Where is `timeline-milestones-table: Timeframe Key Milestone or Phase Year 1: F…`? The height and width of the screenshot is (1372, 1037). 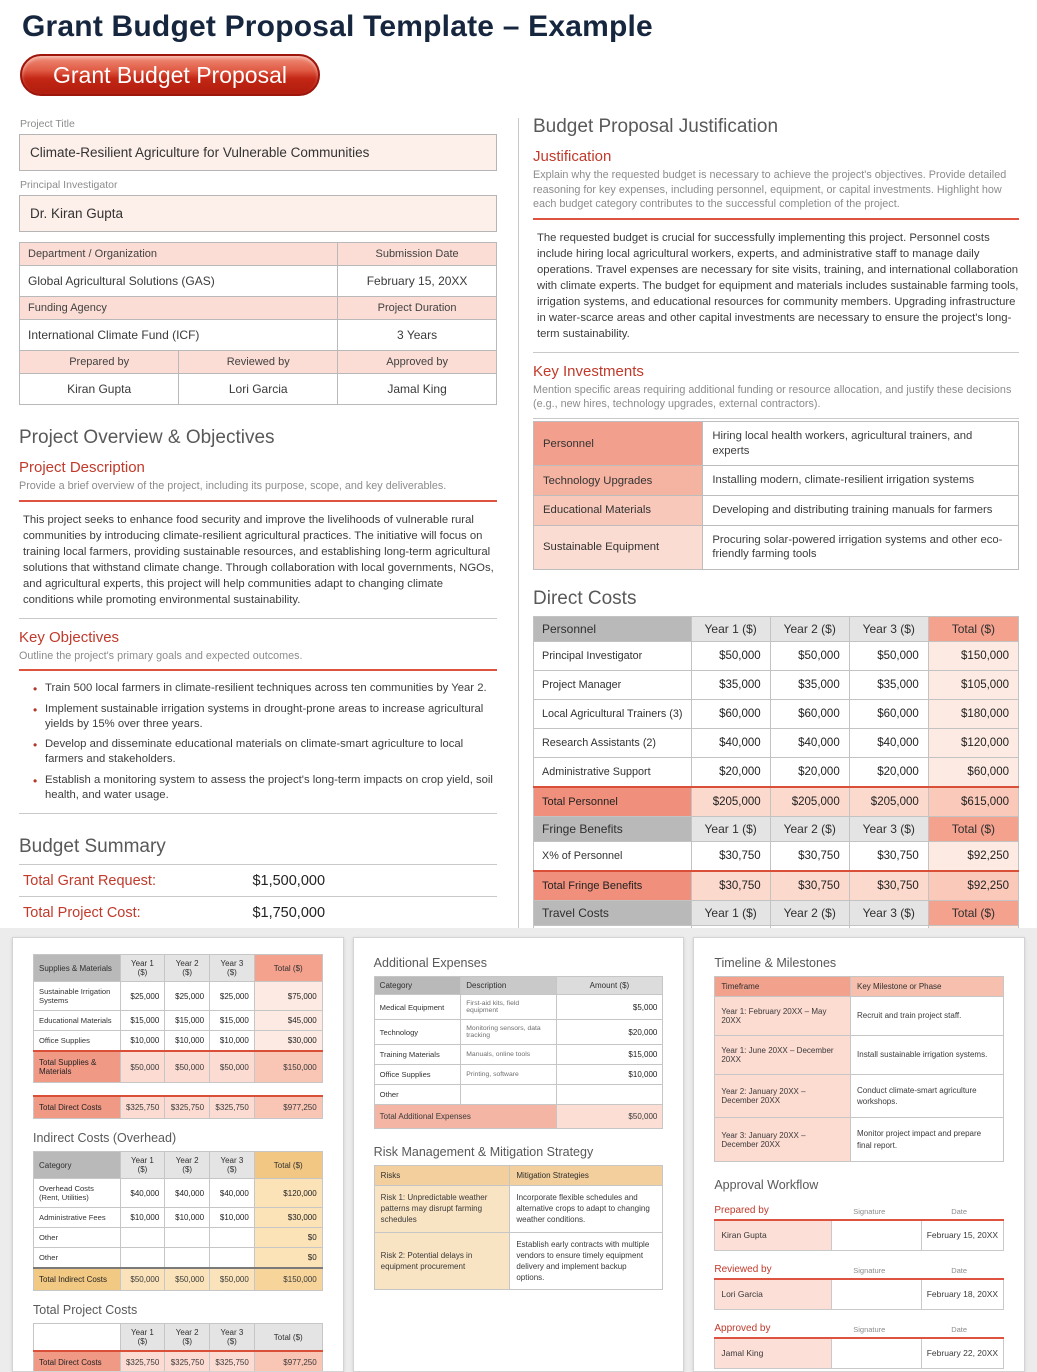 timeline-milestones-table: Timeframe Key Milestone or Phase Year 1: F… is located at coordinates (859, 1069).